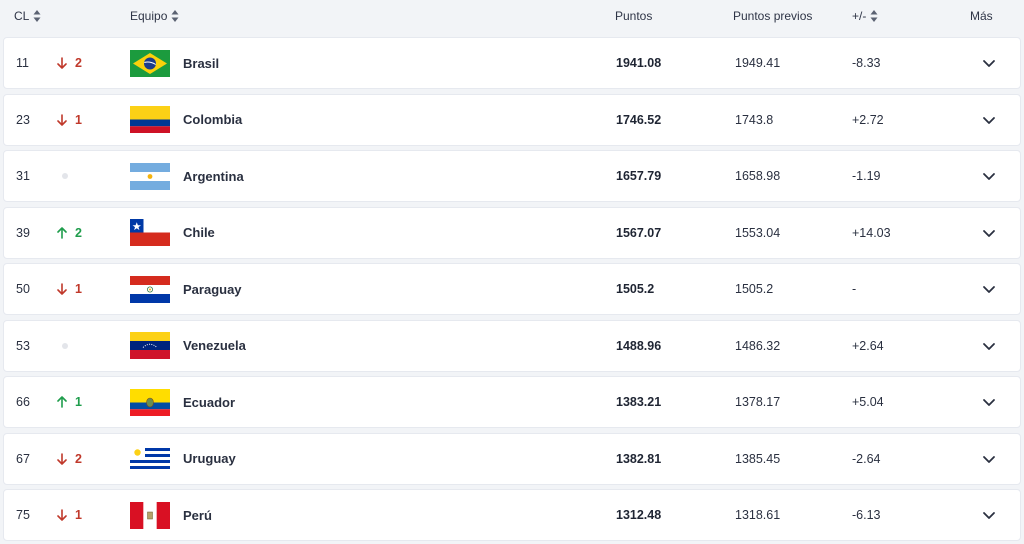 The image size is (1024, 544). What do you see at coordinates (512, 289) in the screenshot?
I see `table-row: 50 1 Paraguay 1505.2 1505.2 -` at bounding box center [512, 289].